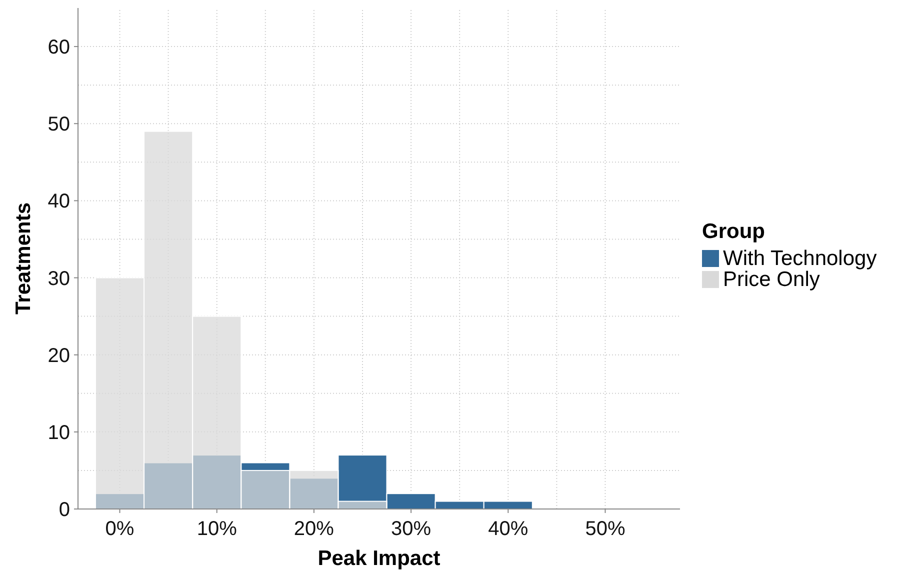  What do you see at coordinates (605, 529) in the screenshot?
I see `x-tick-label: 50%` at bounding box center [605, 529].